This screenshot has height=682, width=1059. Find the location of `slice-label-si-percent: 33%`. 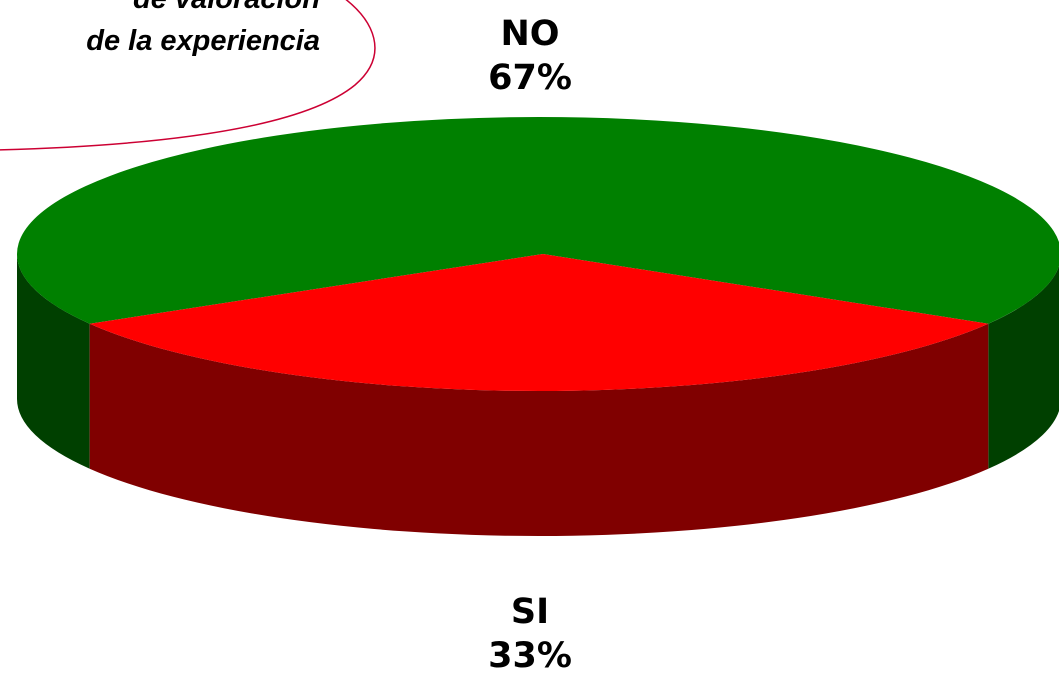

slice-label-si-percent: 33% is located at coordinates (530, 656).